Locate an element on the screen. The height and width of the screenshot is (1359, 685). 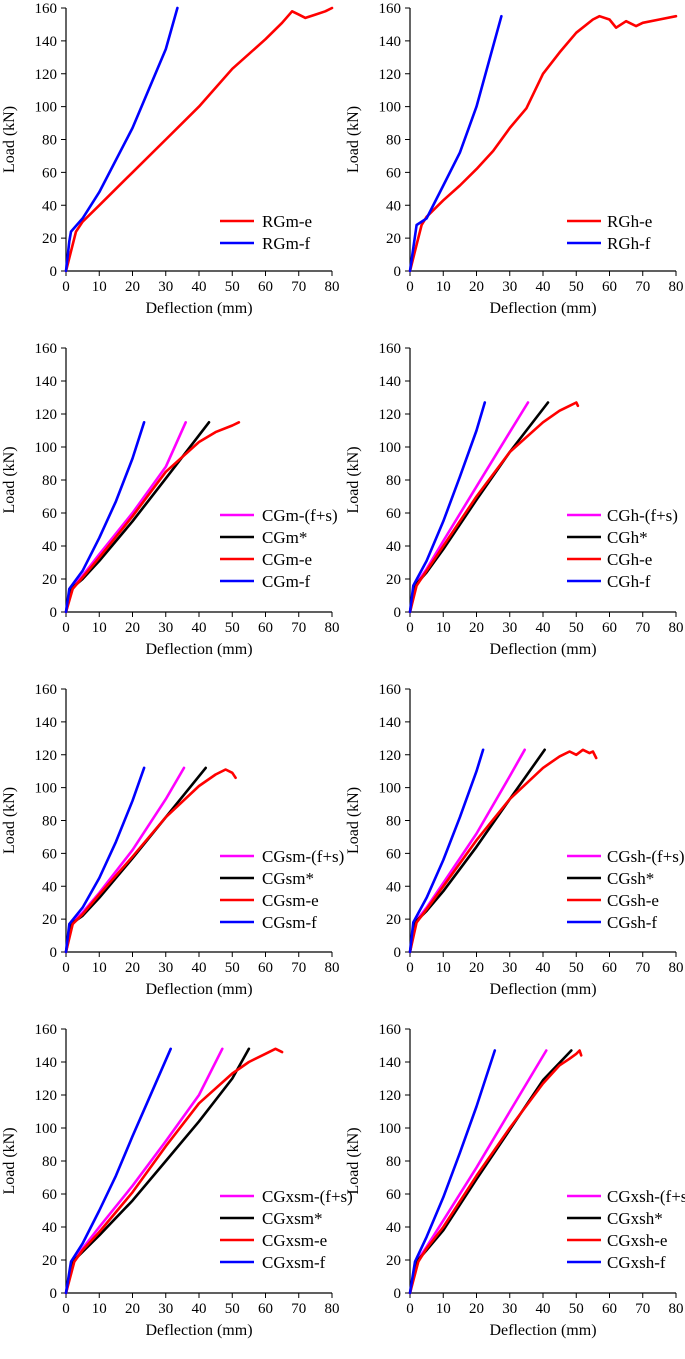
legend-label: CGxsh* is located at coordinates (635, 1218).